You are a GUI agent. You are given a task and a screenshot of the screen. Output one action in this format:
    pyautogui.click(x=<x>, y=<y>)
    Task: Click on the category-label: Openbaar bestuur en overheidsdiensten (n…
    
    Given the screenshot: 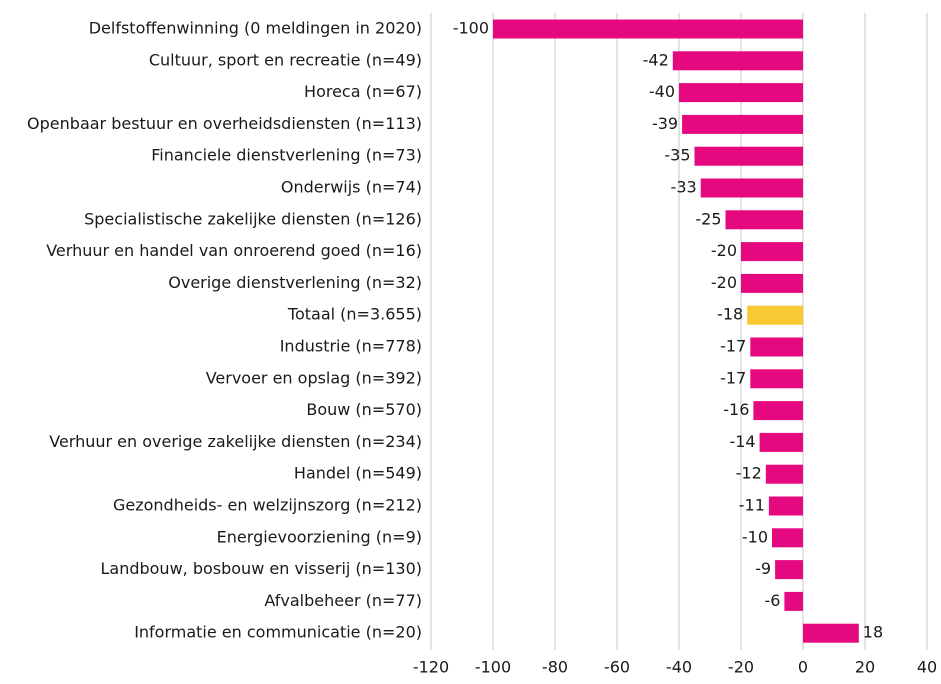 What is the action you would take?
    pyautogui.click(x=224, y=123)
    